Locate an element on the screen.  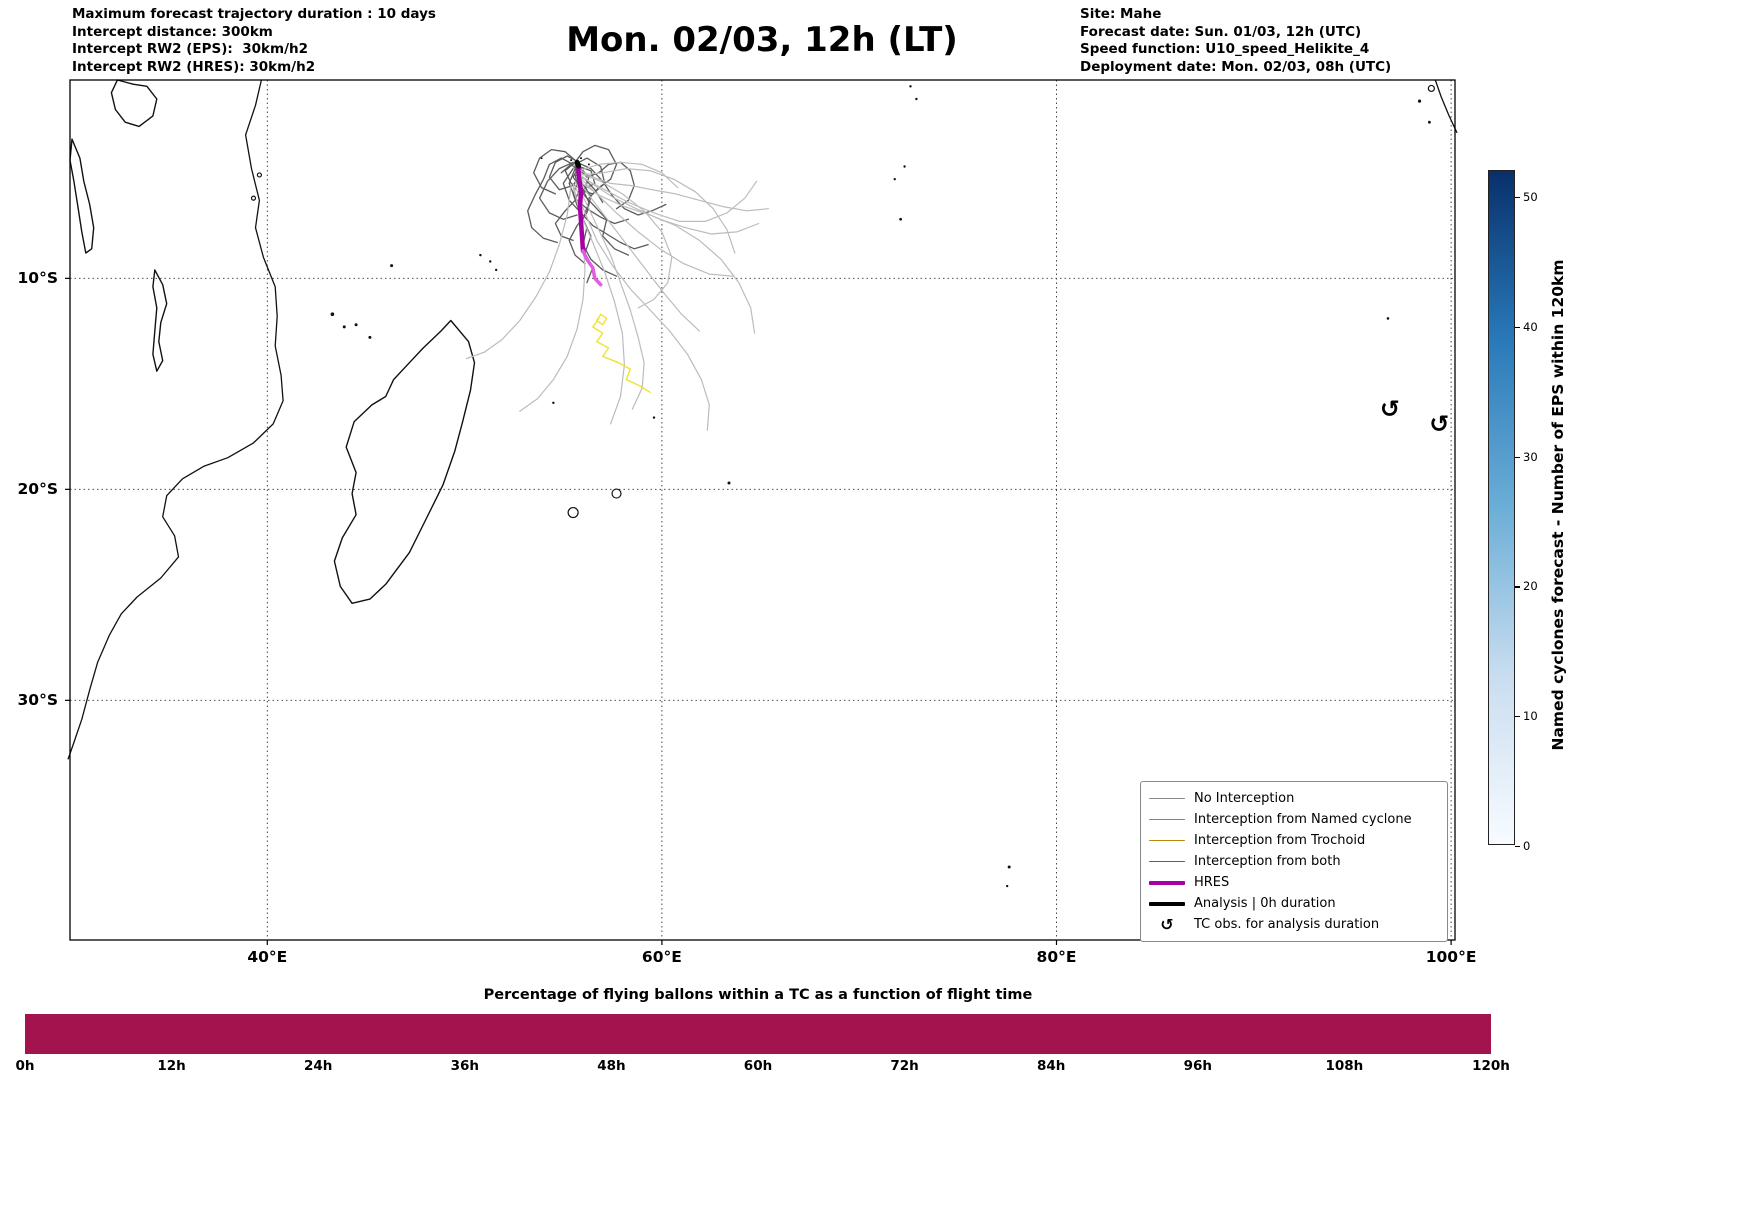
legend-item: HRES is located at coordinates (1294, 882).